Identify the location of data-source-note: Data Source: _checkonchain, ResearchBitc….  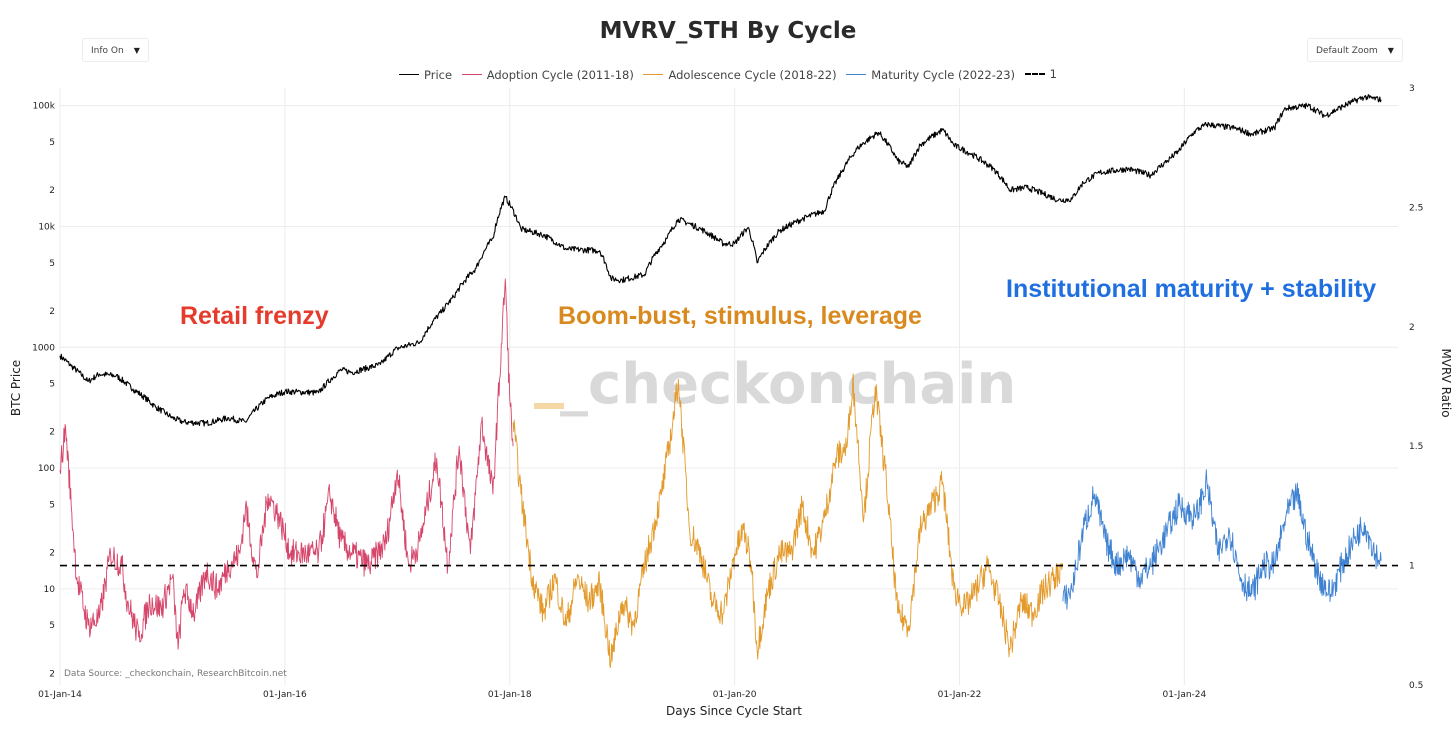
(175, 674).